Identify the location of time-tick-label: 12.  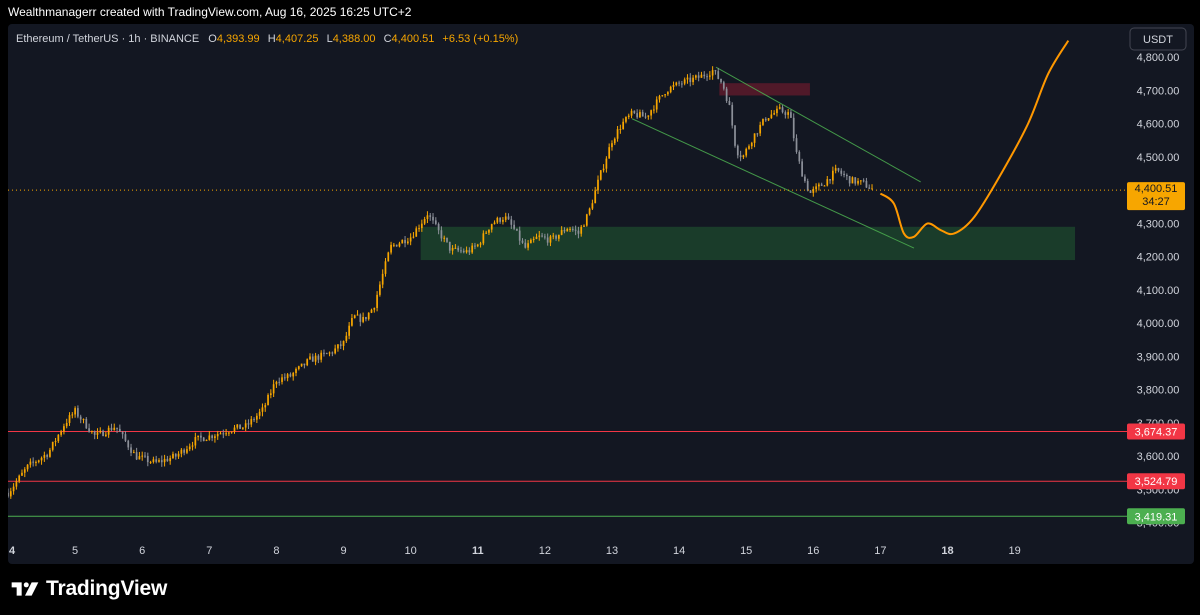
(545, 551).